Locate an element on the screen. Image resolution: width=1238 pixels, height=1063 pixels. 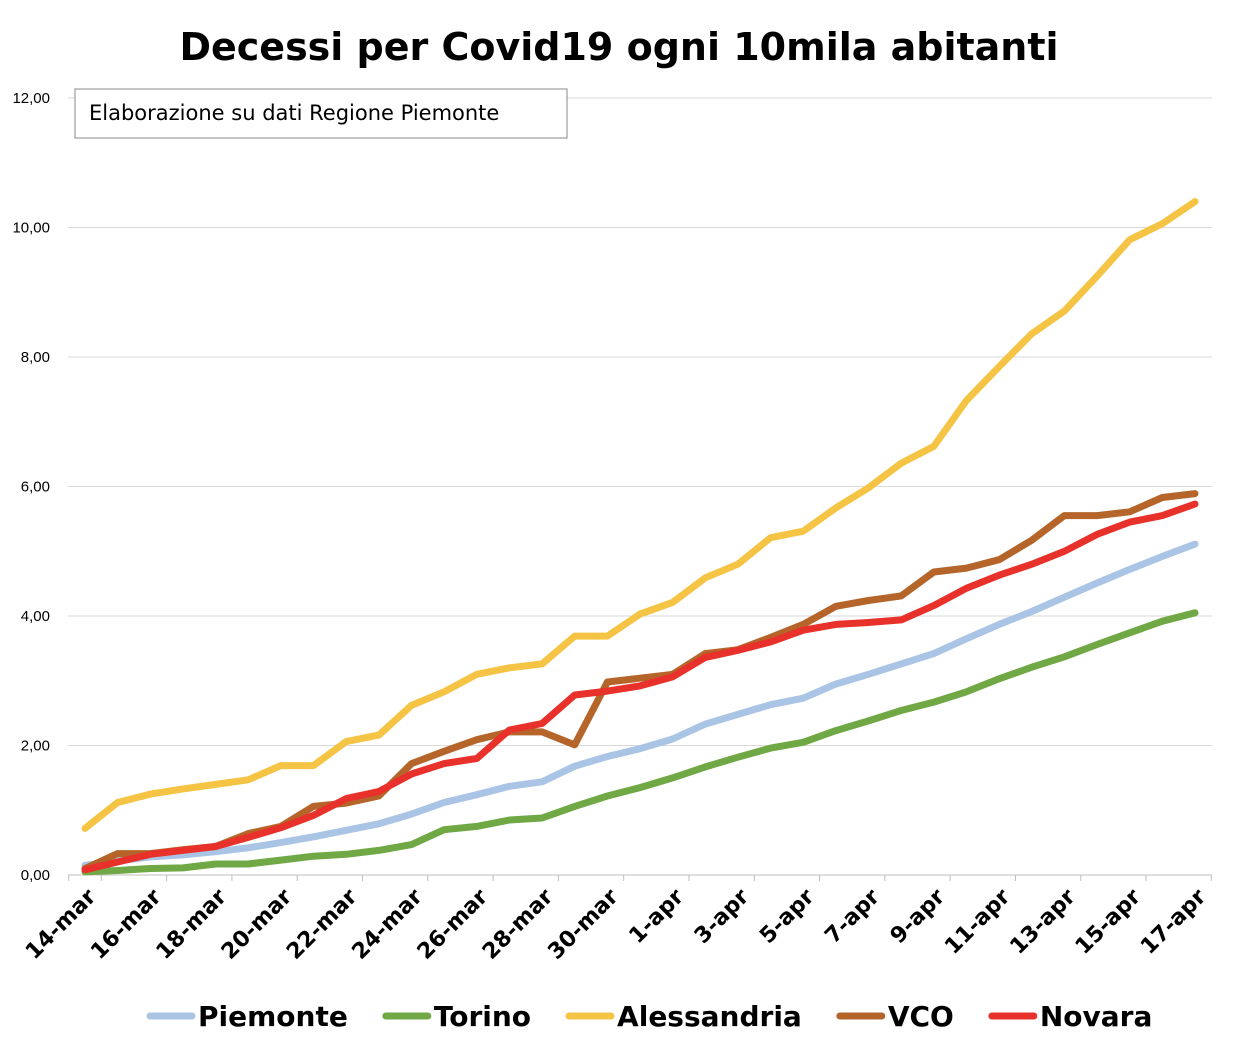
legend-label-torino: Torino is located at coordinates (482, 1016).